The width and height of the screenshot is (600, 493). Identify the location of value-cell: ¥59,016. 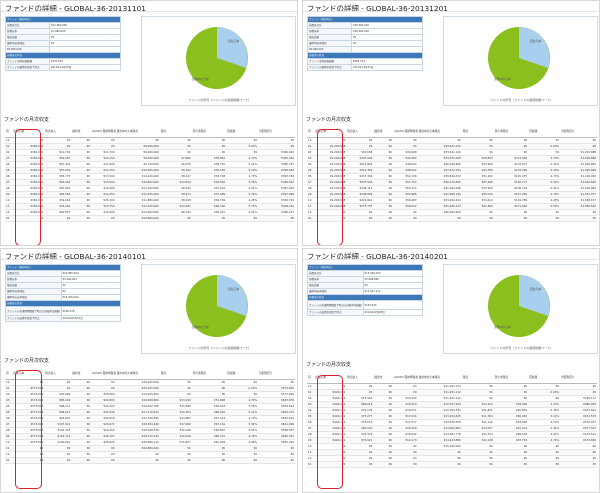
(58, 200).